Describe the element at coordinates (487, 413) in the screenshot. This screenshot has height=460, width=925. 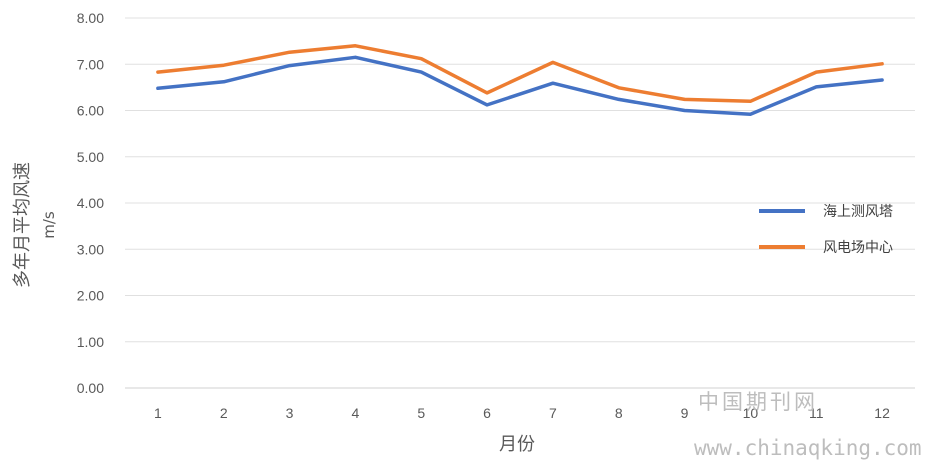
I see `x-tick-label: 6` at that location.